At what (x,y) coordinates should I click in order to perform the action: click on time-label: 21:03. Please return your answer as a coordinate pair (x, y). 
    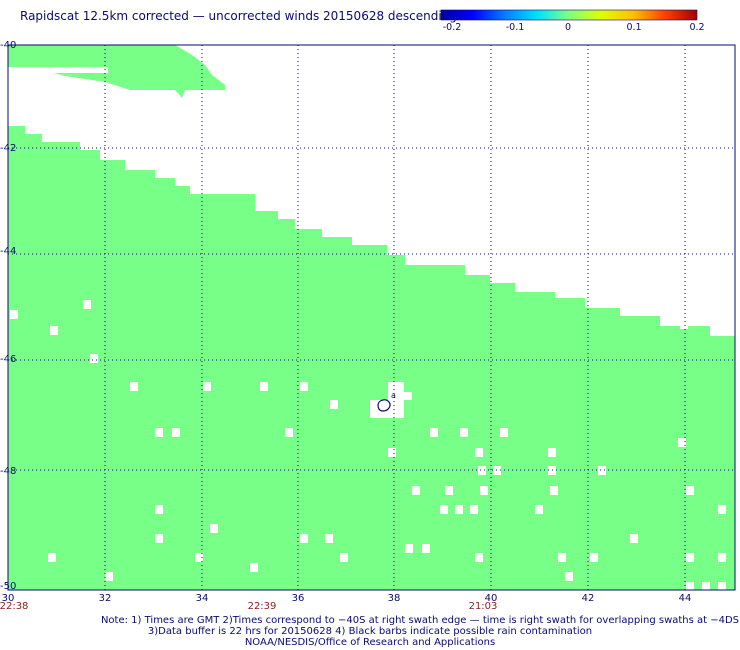
    Looking at the image, I should click on (483, 606).